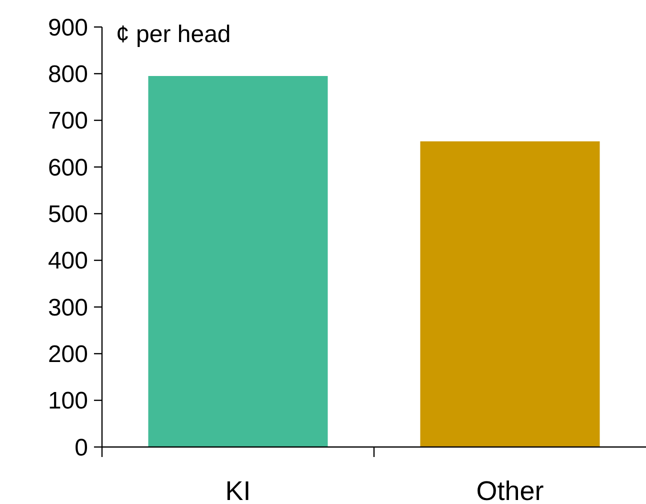 Image resolution: width=646 pixels, height=504 pixels. What do you see at coordinates (68, 401) in the screenshot?
I see `y-tick-label: 100` at bounding box center [68, 401].